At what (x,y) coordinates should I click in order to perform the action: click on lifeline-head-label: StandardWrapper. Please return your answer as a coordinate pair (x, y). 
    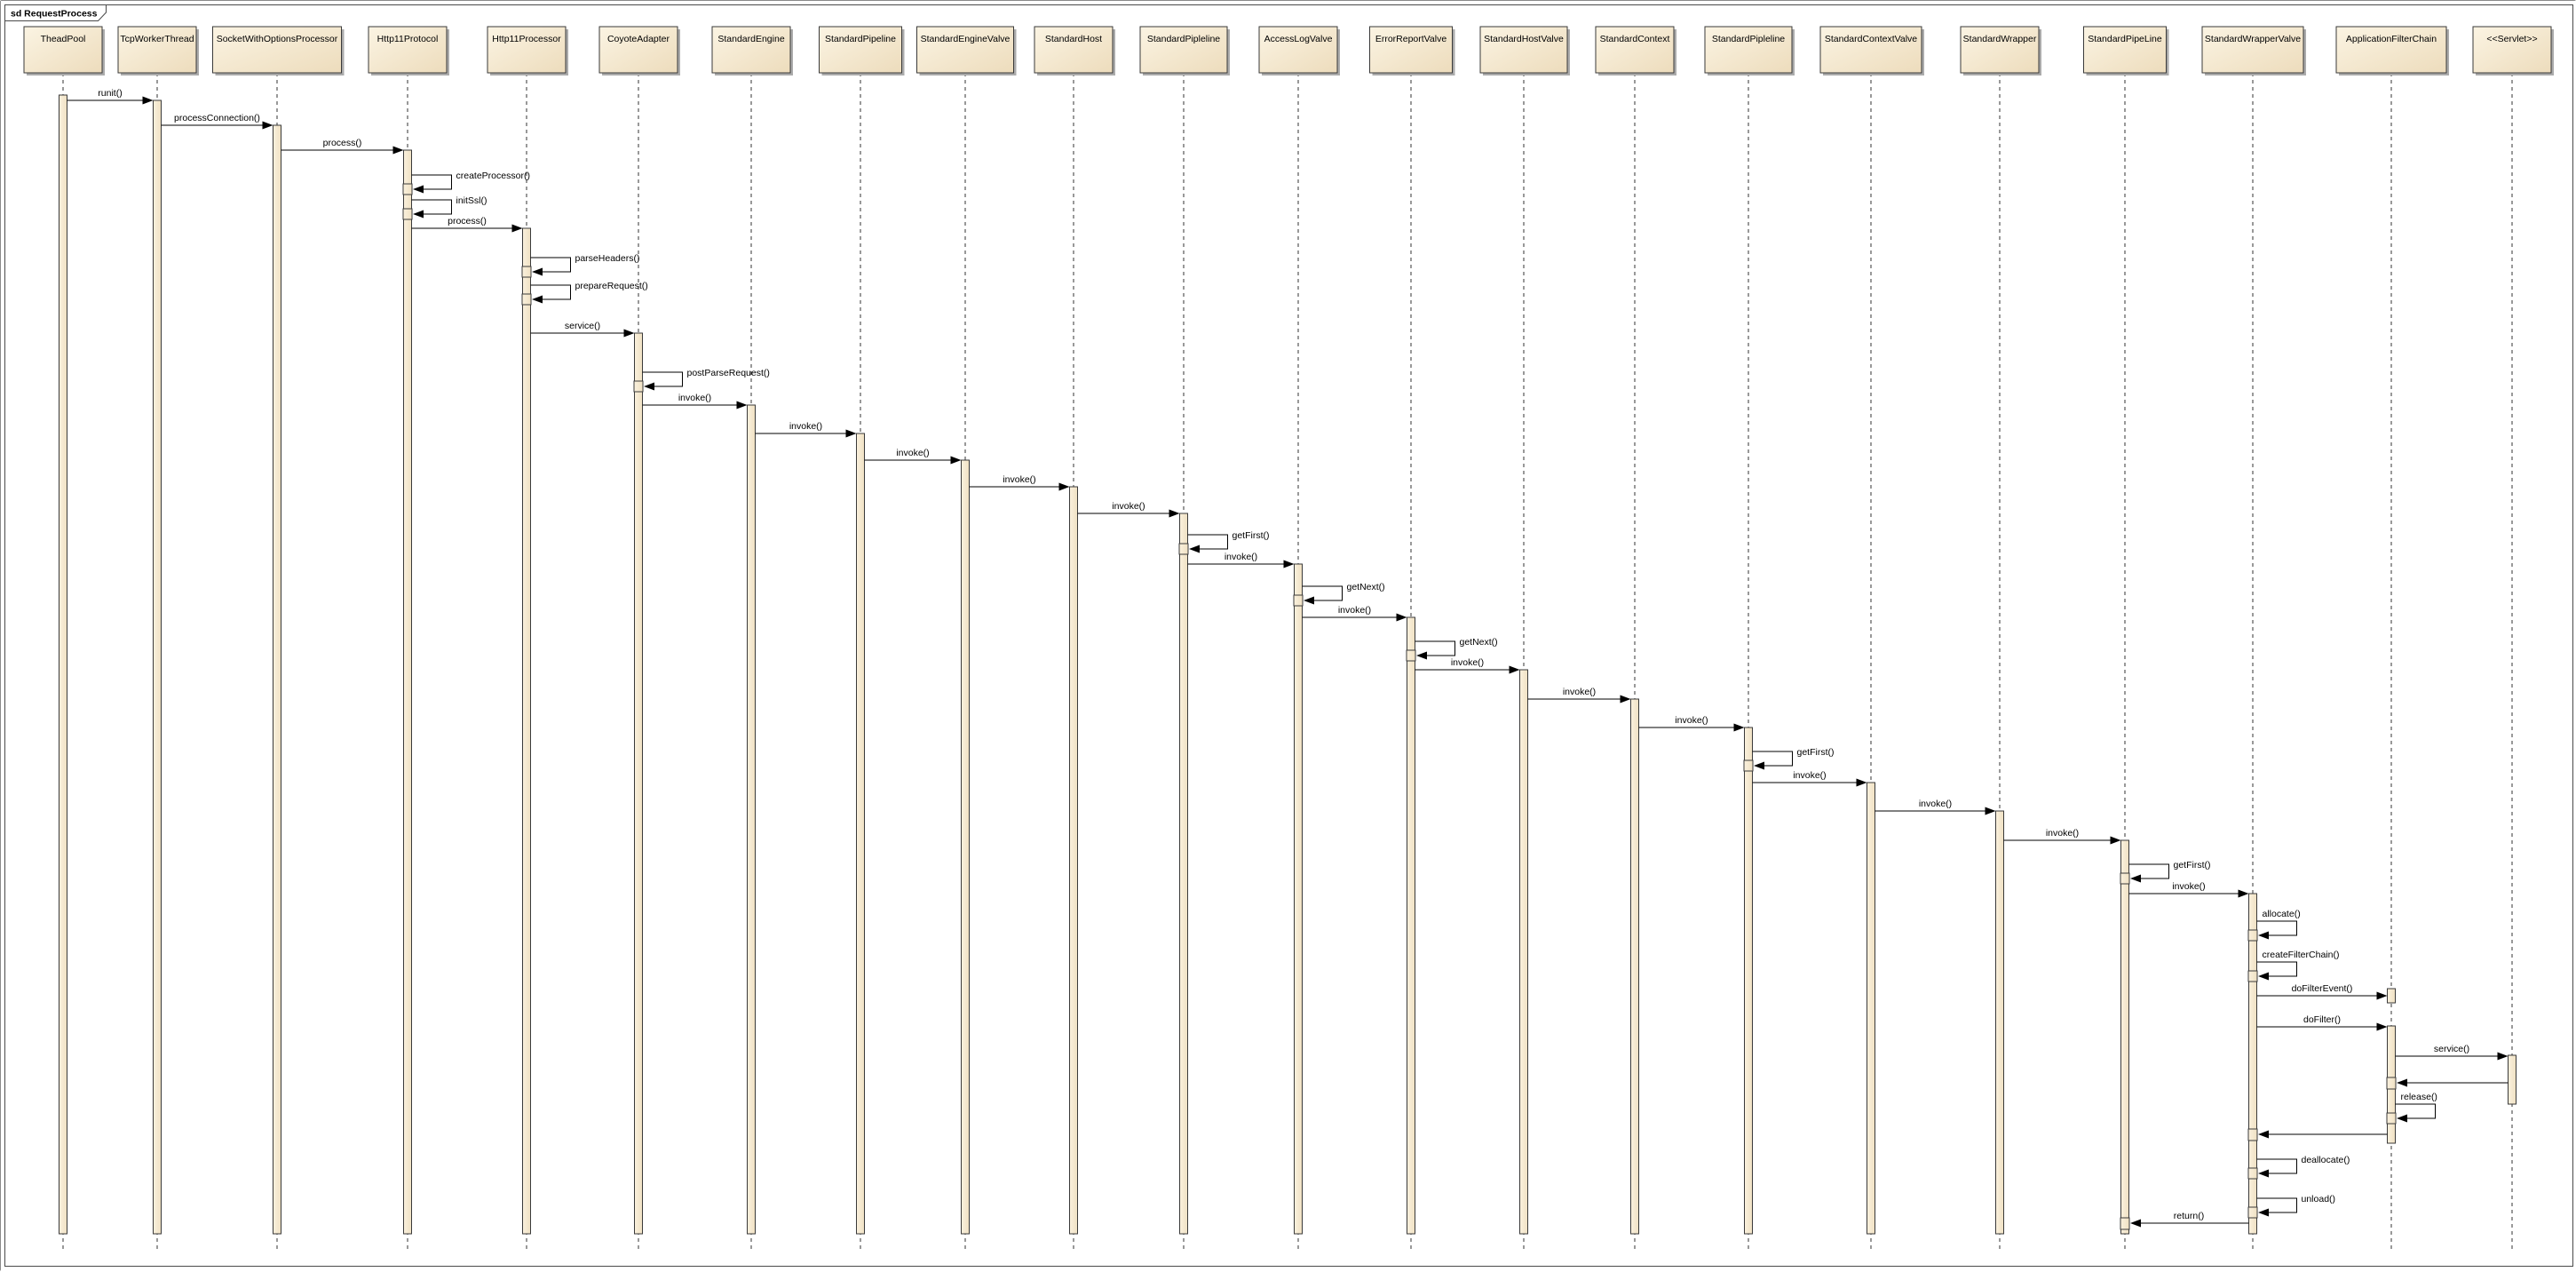
    Looking at the image, I should click on (2000, 39).